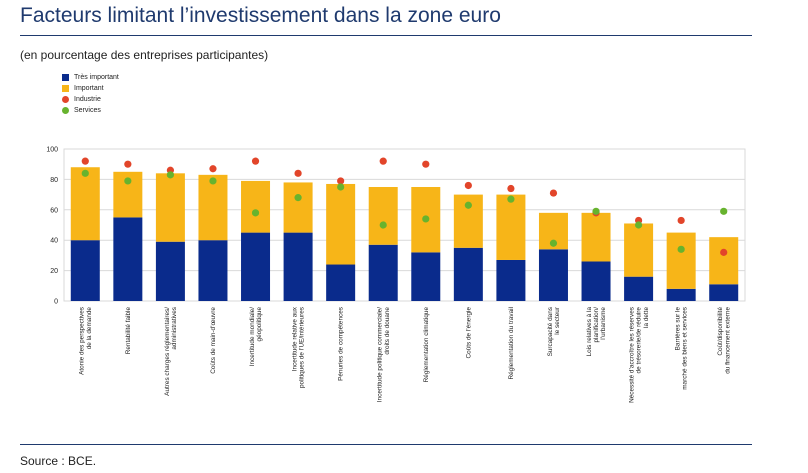 The image size is (808, 473). Describe the element at coordinates (259, 324) in the screenshot. I see `x-tick-label-line: géopolitique` at that location.